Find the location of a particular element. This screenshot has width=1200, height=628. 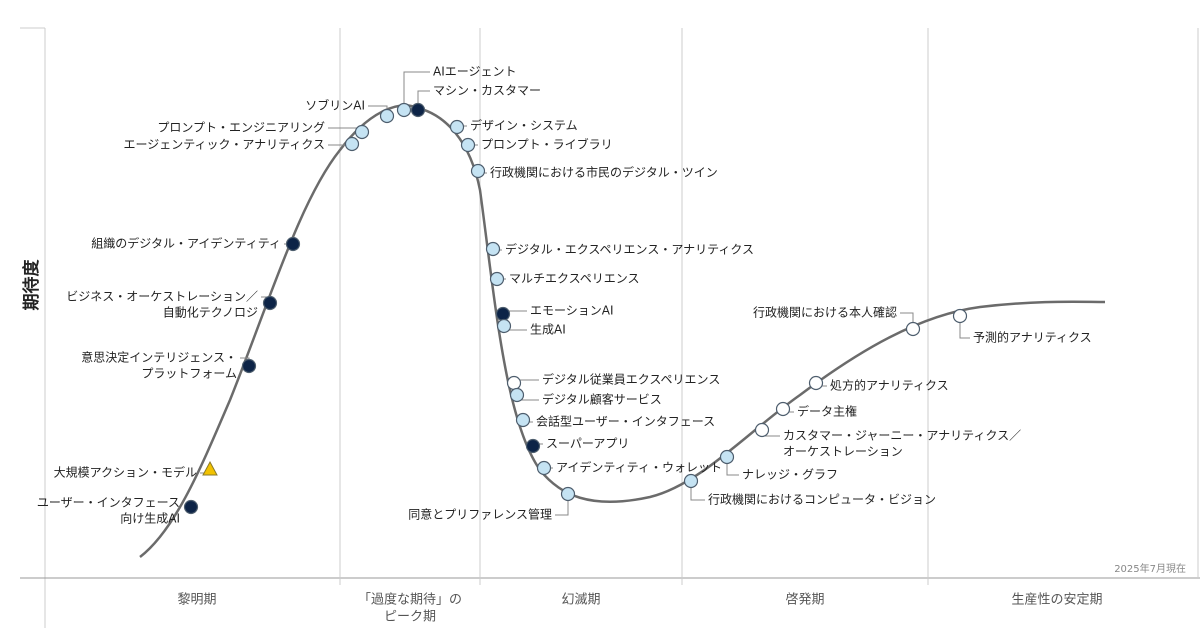

node-label: ナレッジ・グラフ is located at coordinates (790, 475).